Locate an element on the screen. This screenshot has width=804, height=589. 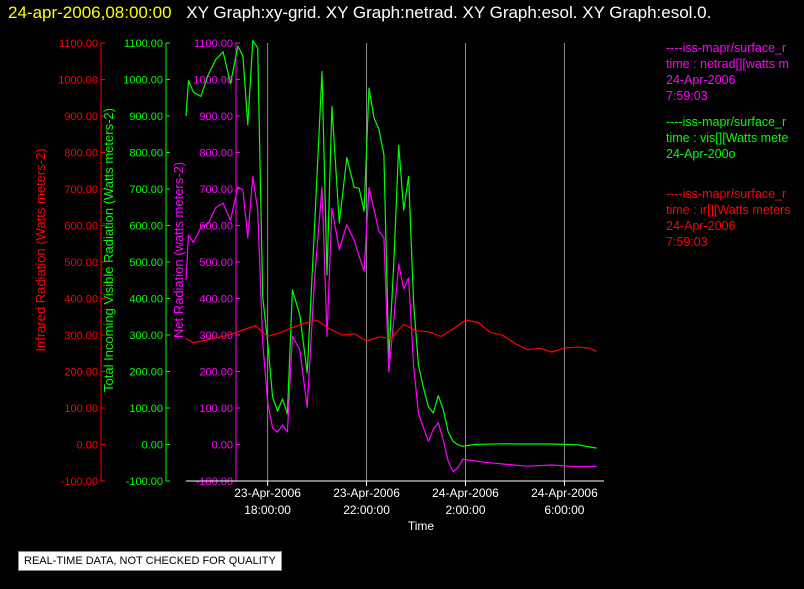
legend-line: time : netrad[][watts m is located at coordinates (727, 64).